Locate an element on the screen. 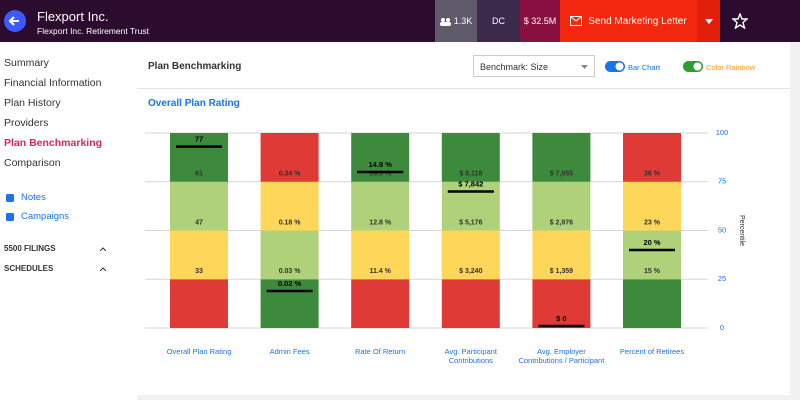  x-tick-label: Overall Plan Rating is located at coordinates (199, 351).